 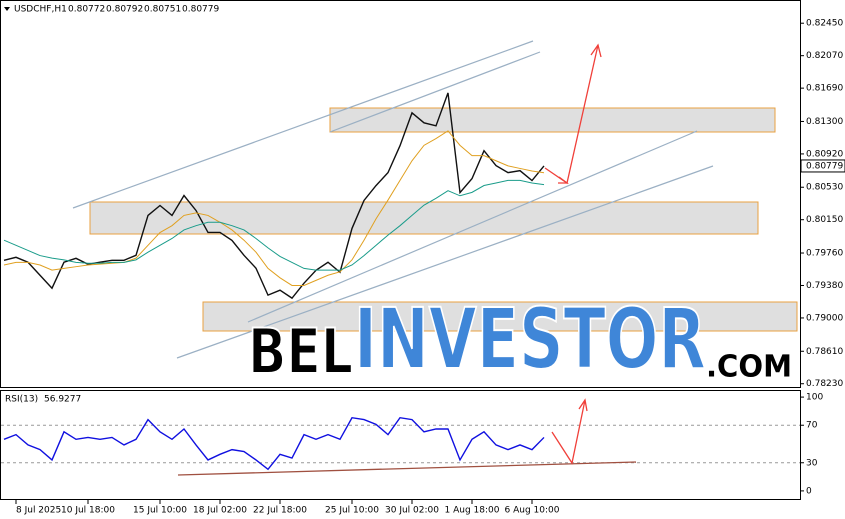 I want to click on forecast-arrow, so click(x=568, y=432).